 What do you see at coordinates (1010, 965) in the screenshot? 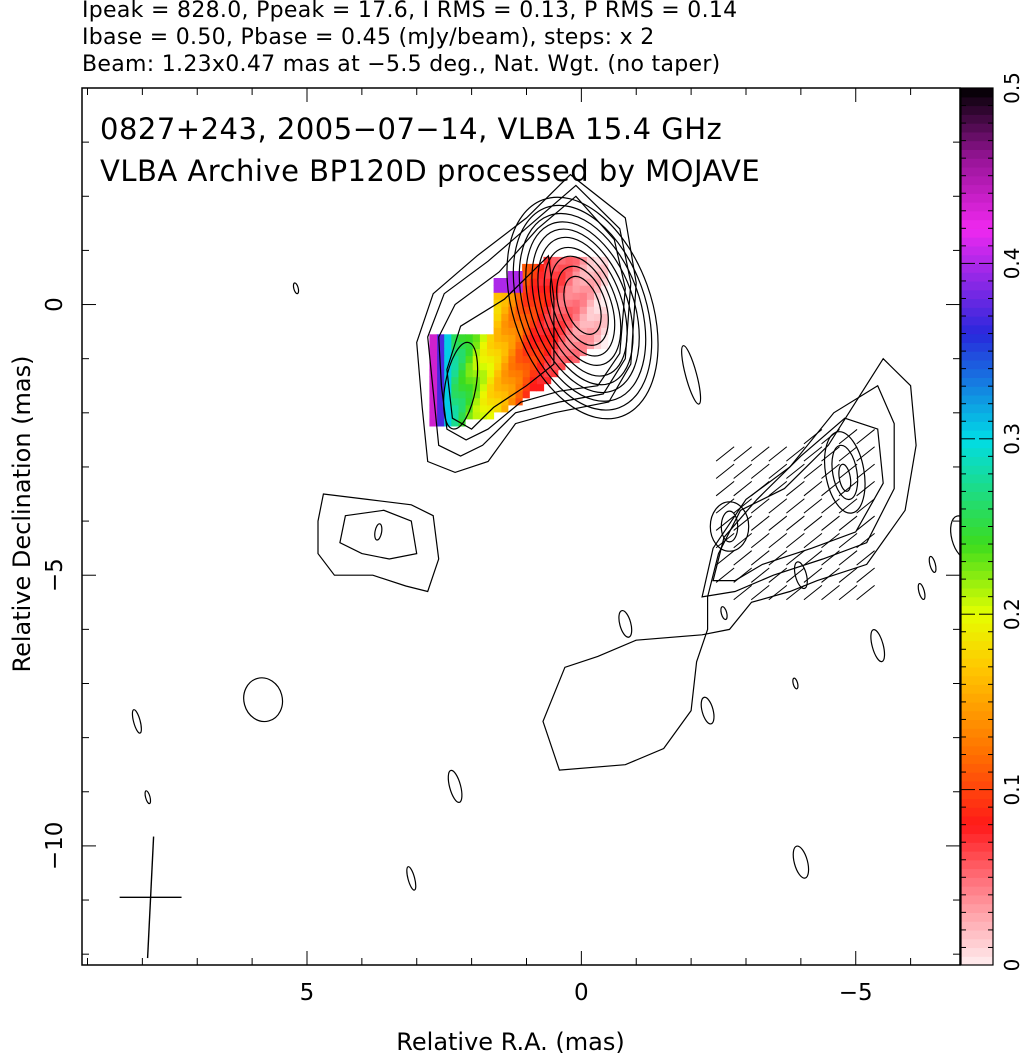
I see `colorbar-tick-label: 0` at bounding box center [1010, 965].